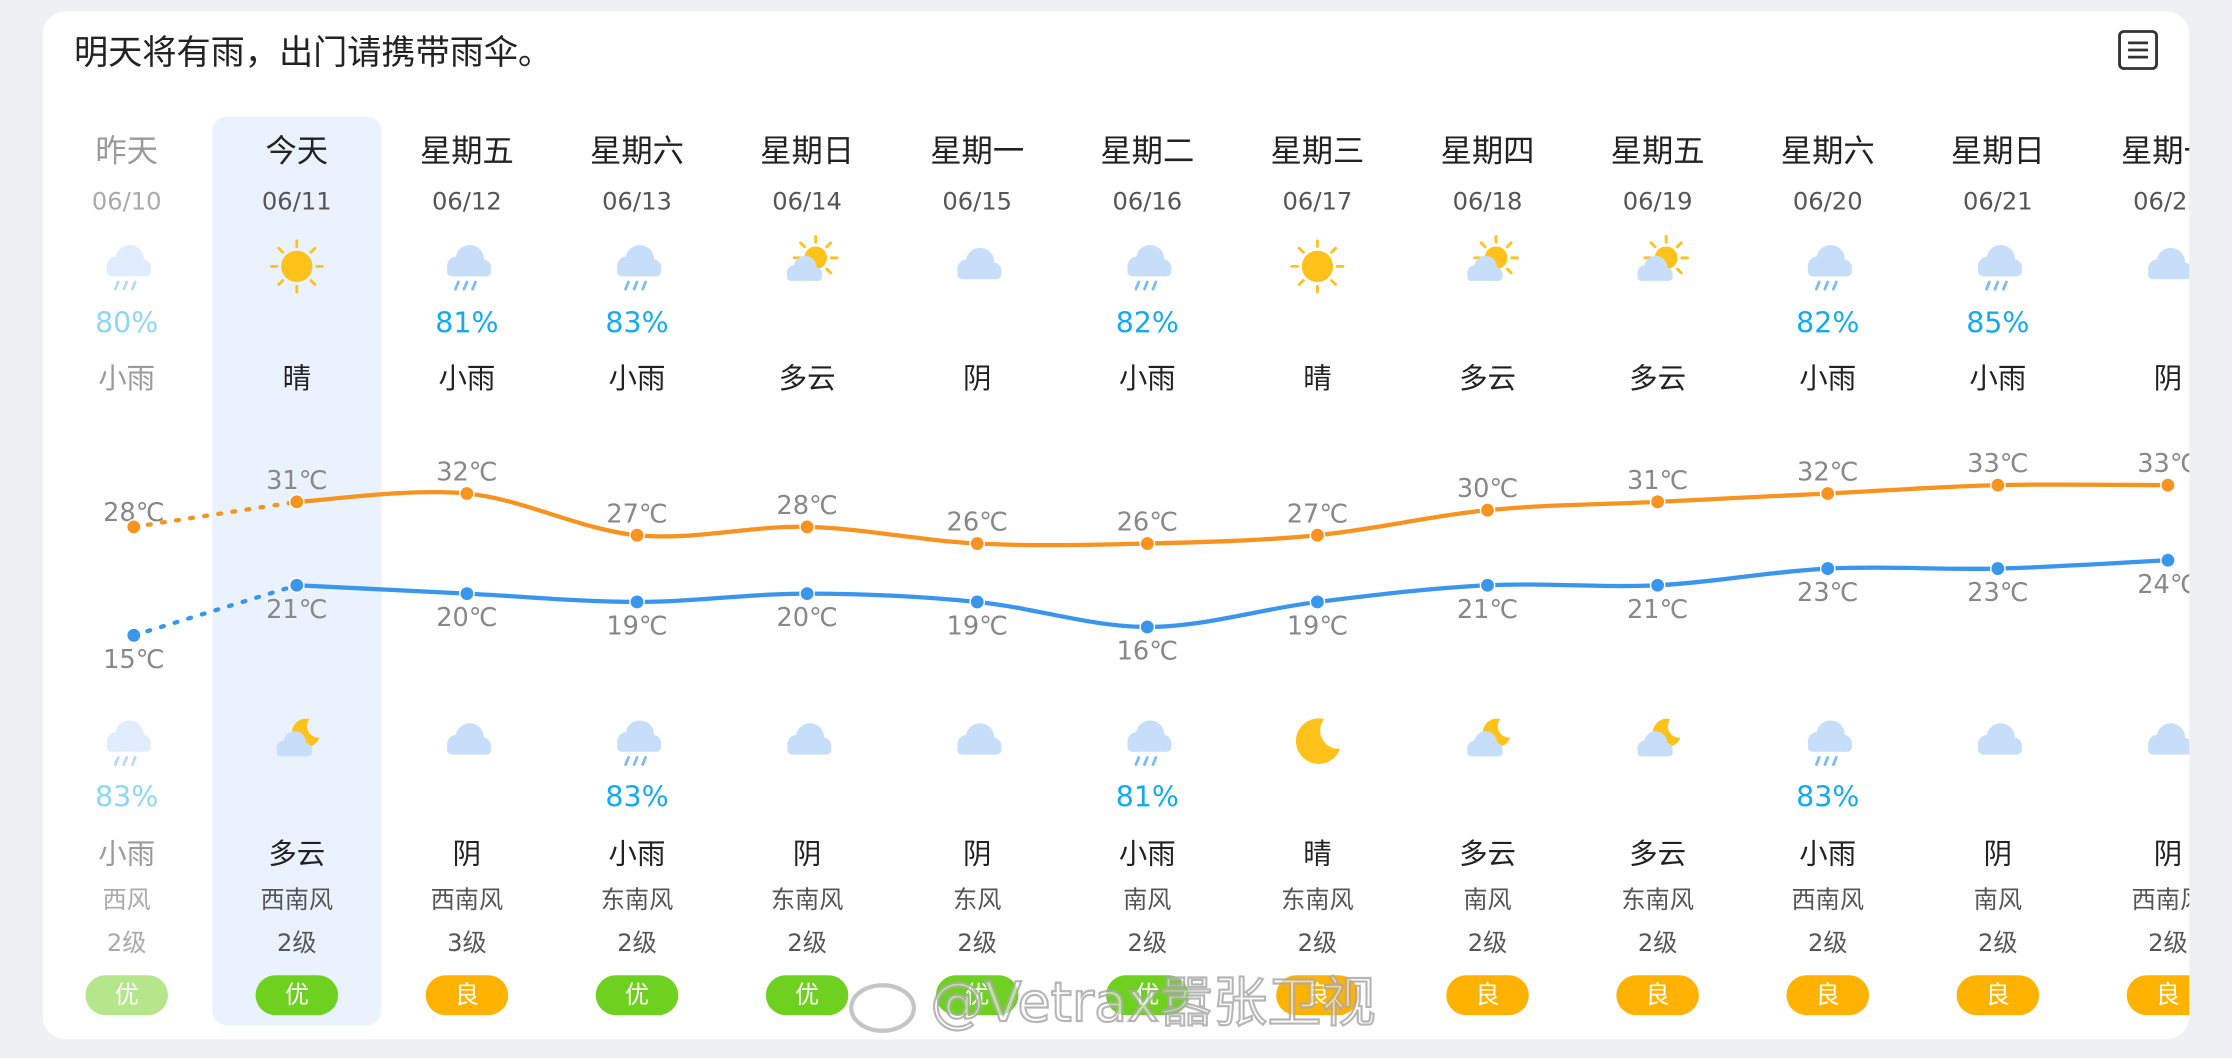 The image size is (2232, 1058). I want to click on watermark-logo, so click(883, 1008).